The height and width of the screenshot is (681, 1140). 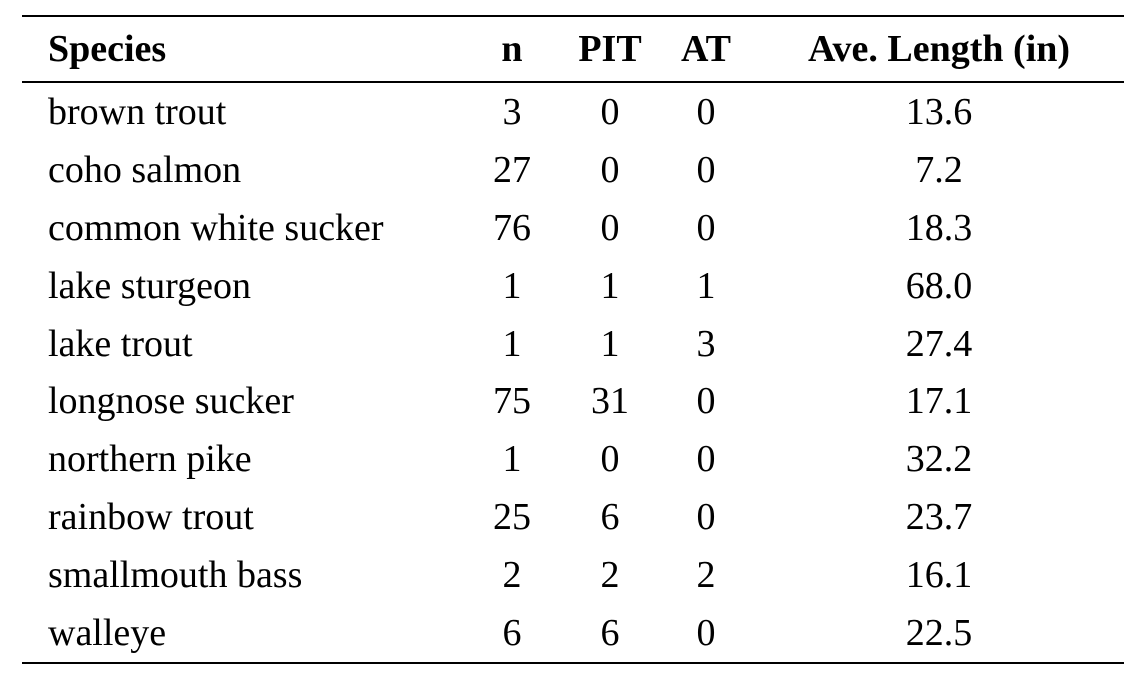 I want to click on header-length: Ave. Length (in), so click(x=939, y=49).